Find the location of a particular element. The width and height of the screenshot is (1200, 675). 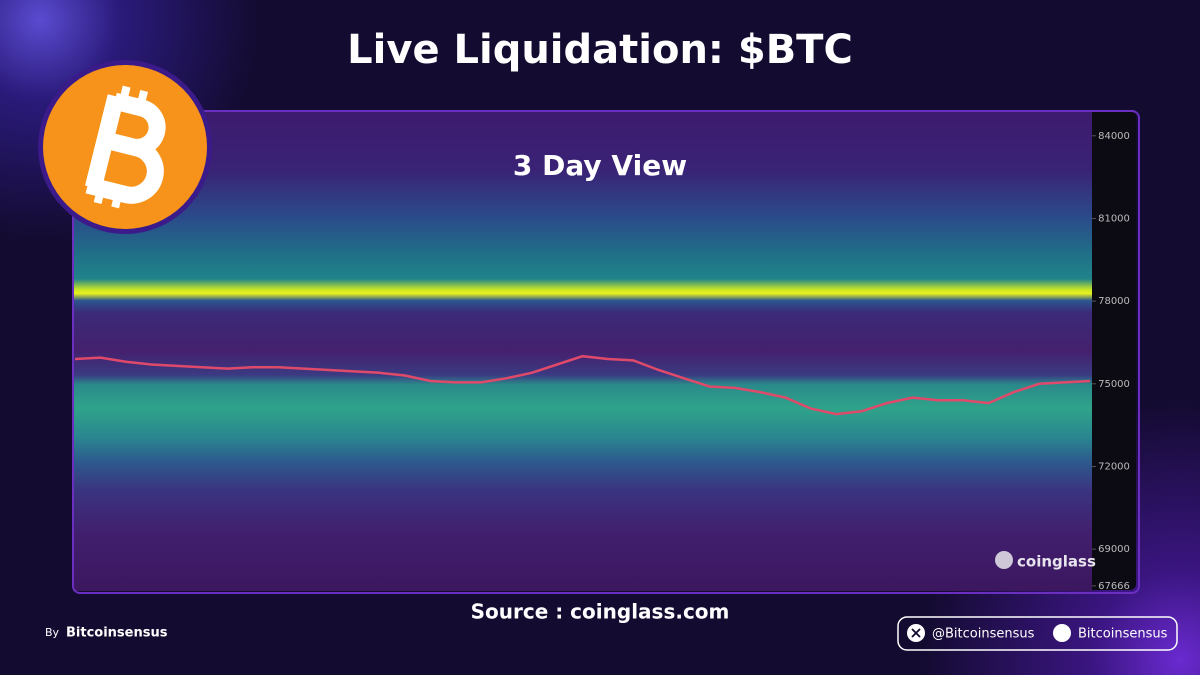

y-tick-label: 78000 is located at coordinates (1114, 301).